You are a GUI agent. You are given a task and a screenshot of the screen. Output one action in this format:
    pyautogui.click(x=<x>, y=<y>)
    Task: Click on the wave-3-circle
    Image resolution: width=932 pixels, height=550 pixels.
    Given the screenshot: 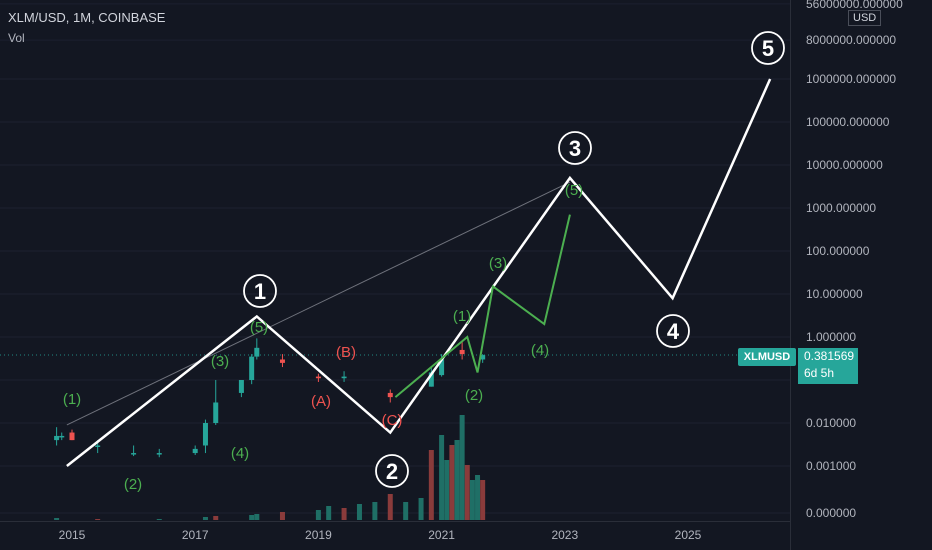 What is the action you would take?
    pyautogui.click(x=575, y=148)
    